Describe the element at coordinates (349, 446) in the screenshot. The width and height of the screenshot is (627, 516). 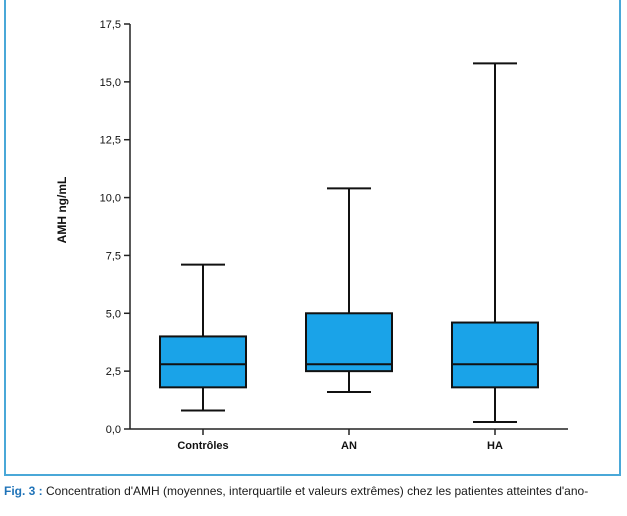
I see `x-tick-label: AN` at that location.